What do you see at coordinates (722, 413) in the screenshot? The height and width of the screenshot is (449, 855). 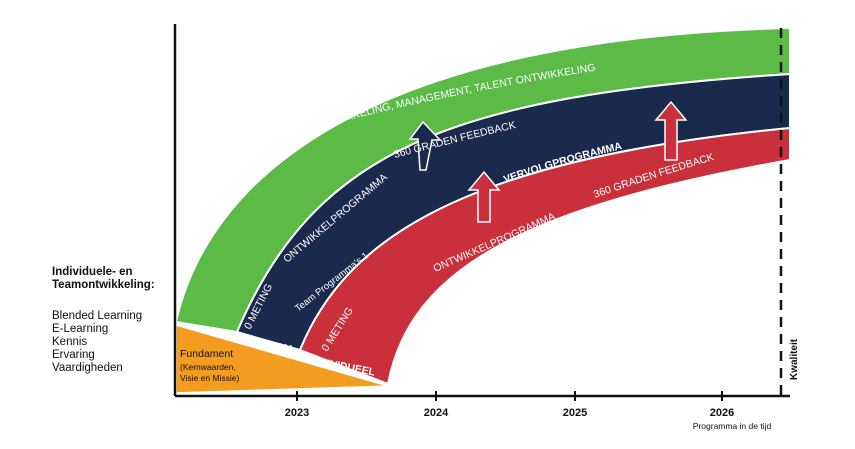 I see `year-label-2026: 2026` at bounding box center [722, 413].